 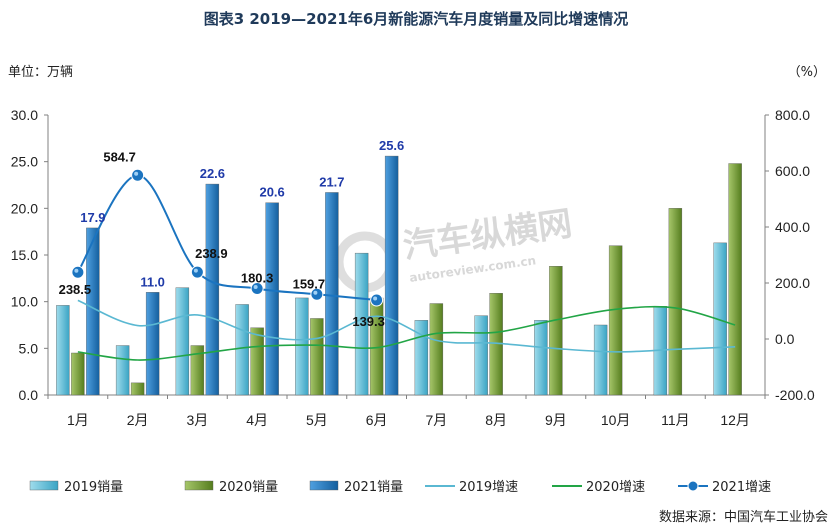 What do you see at coordinates (496, 420) in the screenshot?
I see `x-tick-label: 8月` at bounding box center [496, 420].